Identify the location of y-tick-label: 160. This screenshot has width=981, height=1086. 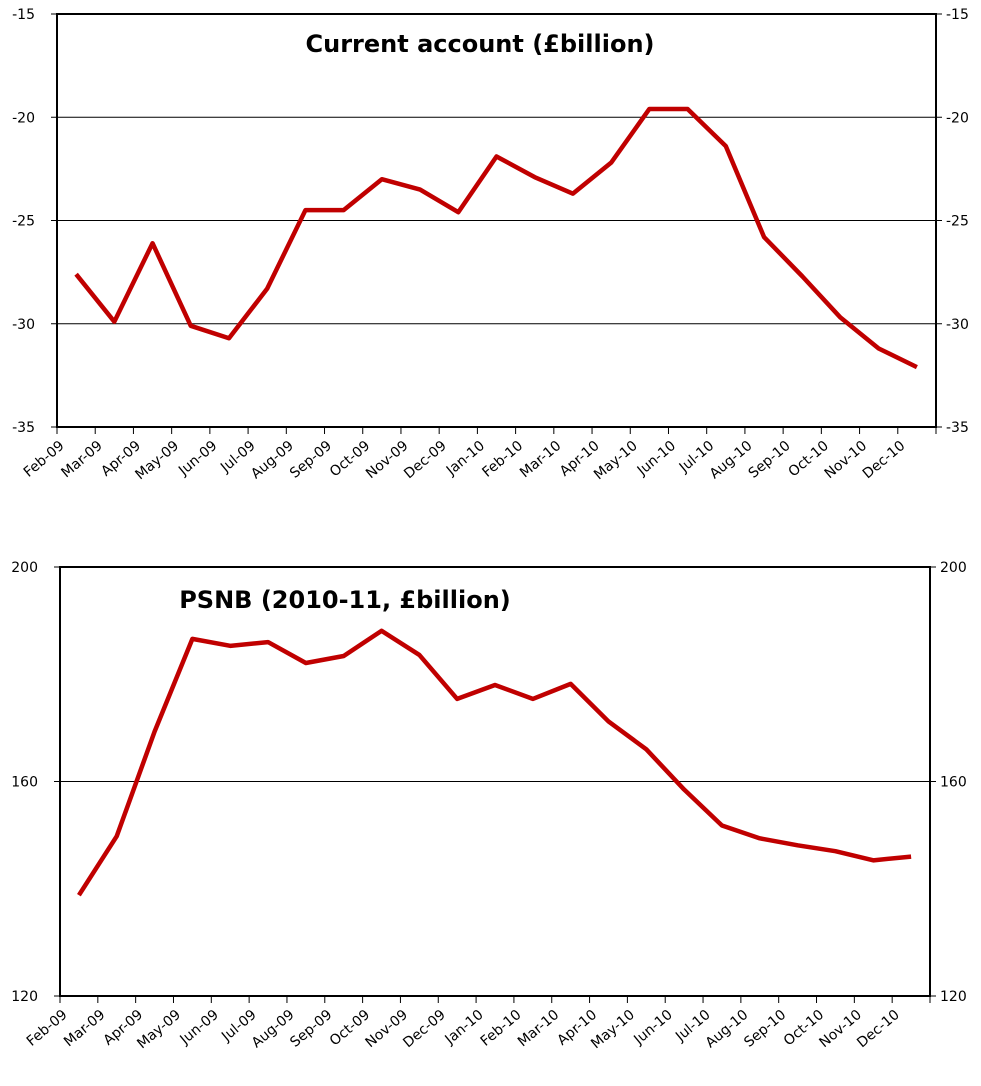
(24, 783).